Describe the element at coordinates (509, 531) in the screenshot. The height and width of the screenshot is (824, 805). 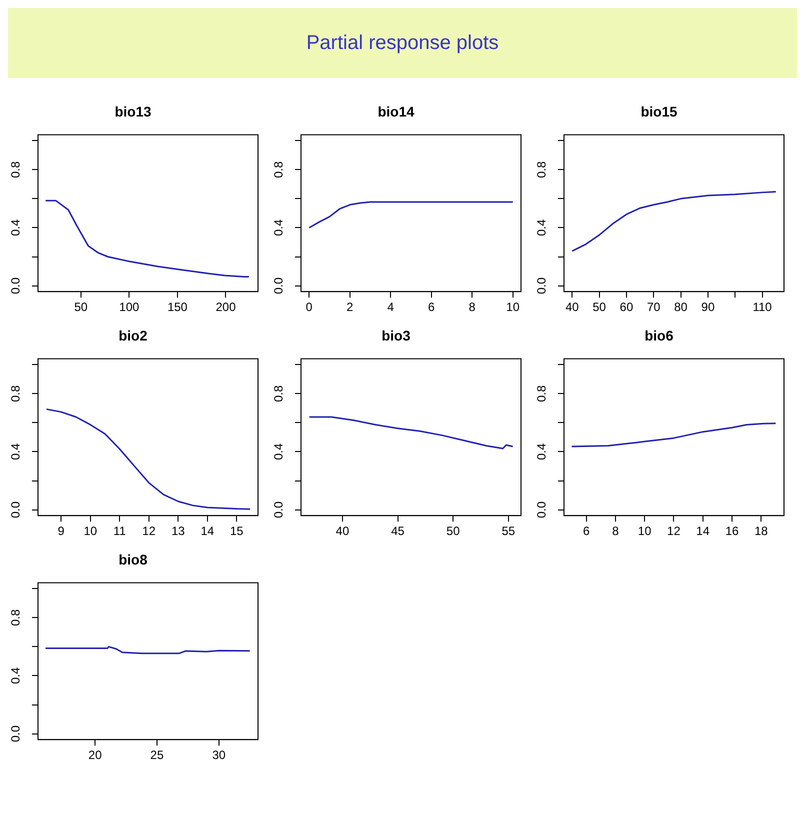
I see `x-tick-label: 55` at that location.